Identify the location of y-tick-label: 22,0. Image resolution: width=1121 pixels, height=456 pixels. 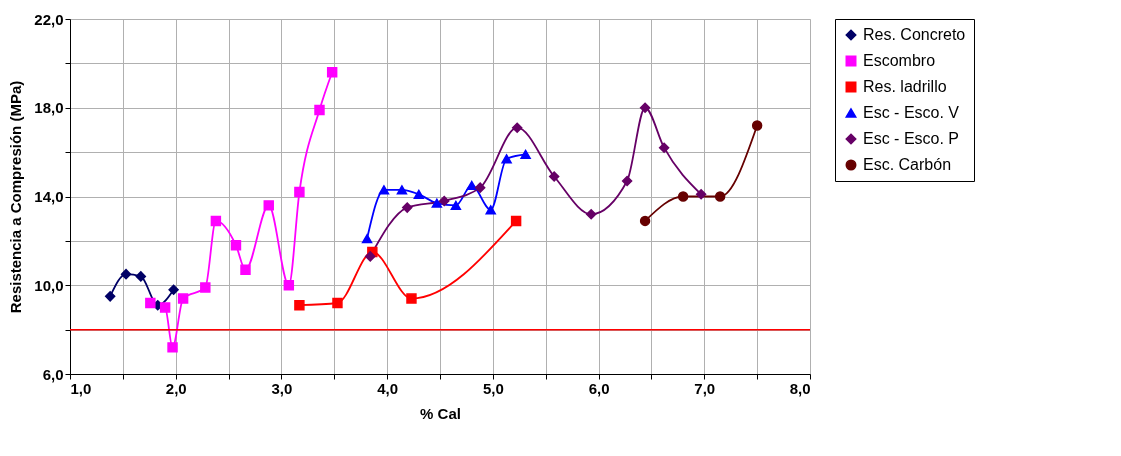
(49, 19).